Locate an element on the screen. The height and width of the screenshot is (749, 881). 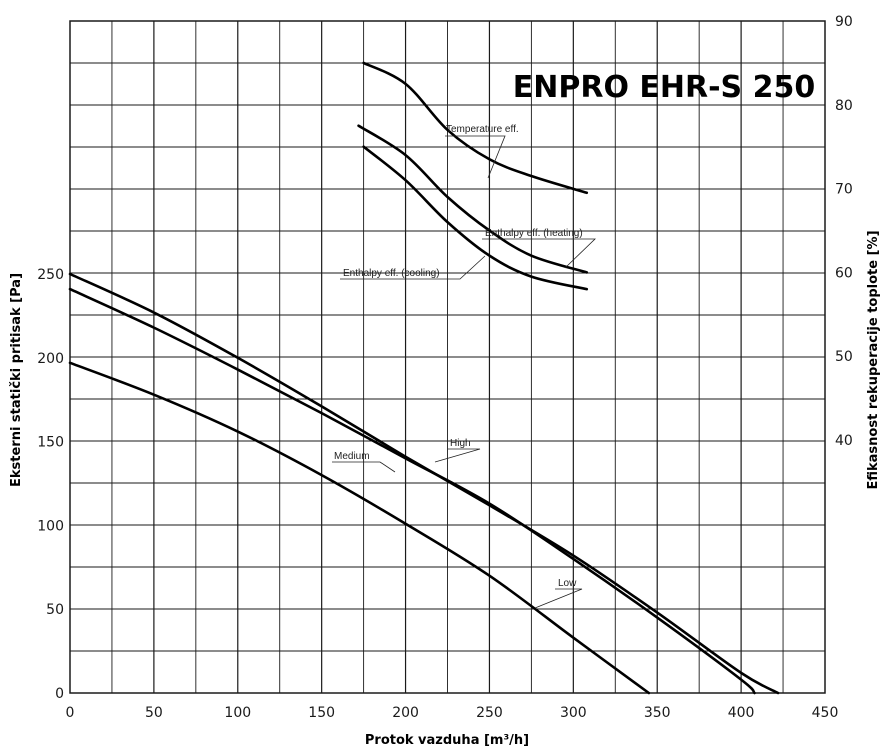
label-low-leader is located at coordinates (558, 598).